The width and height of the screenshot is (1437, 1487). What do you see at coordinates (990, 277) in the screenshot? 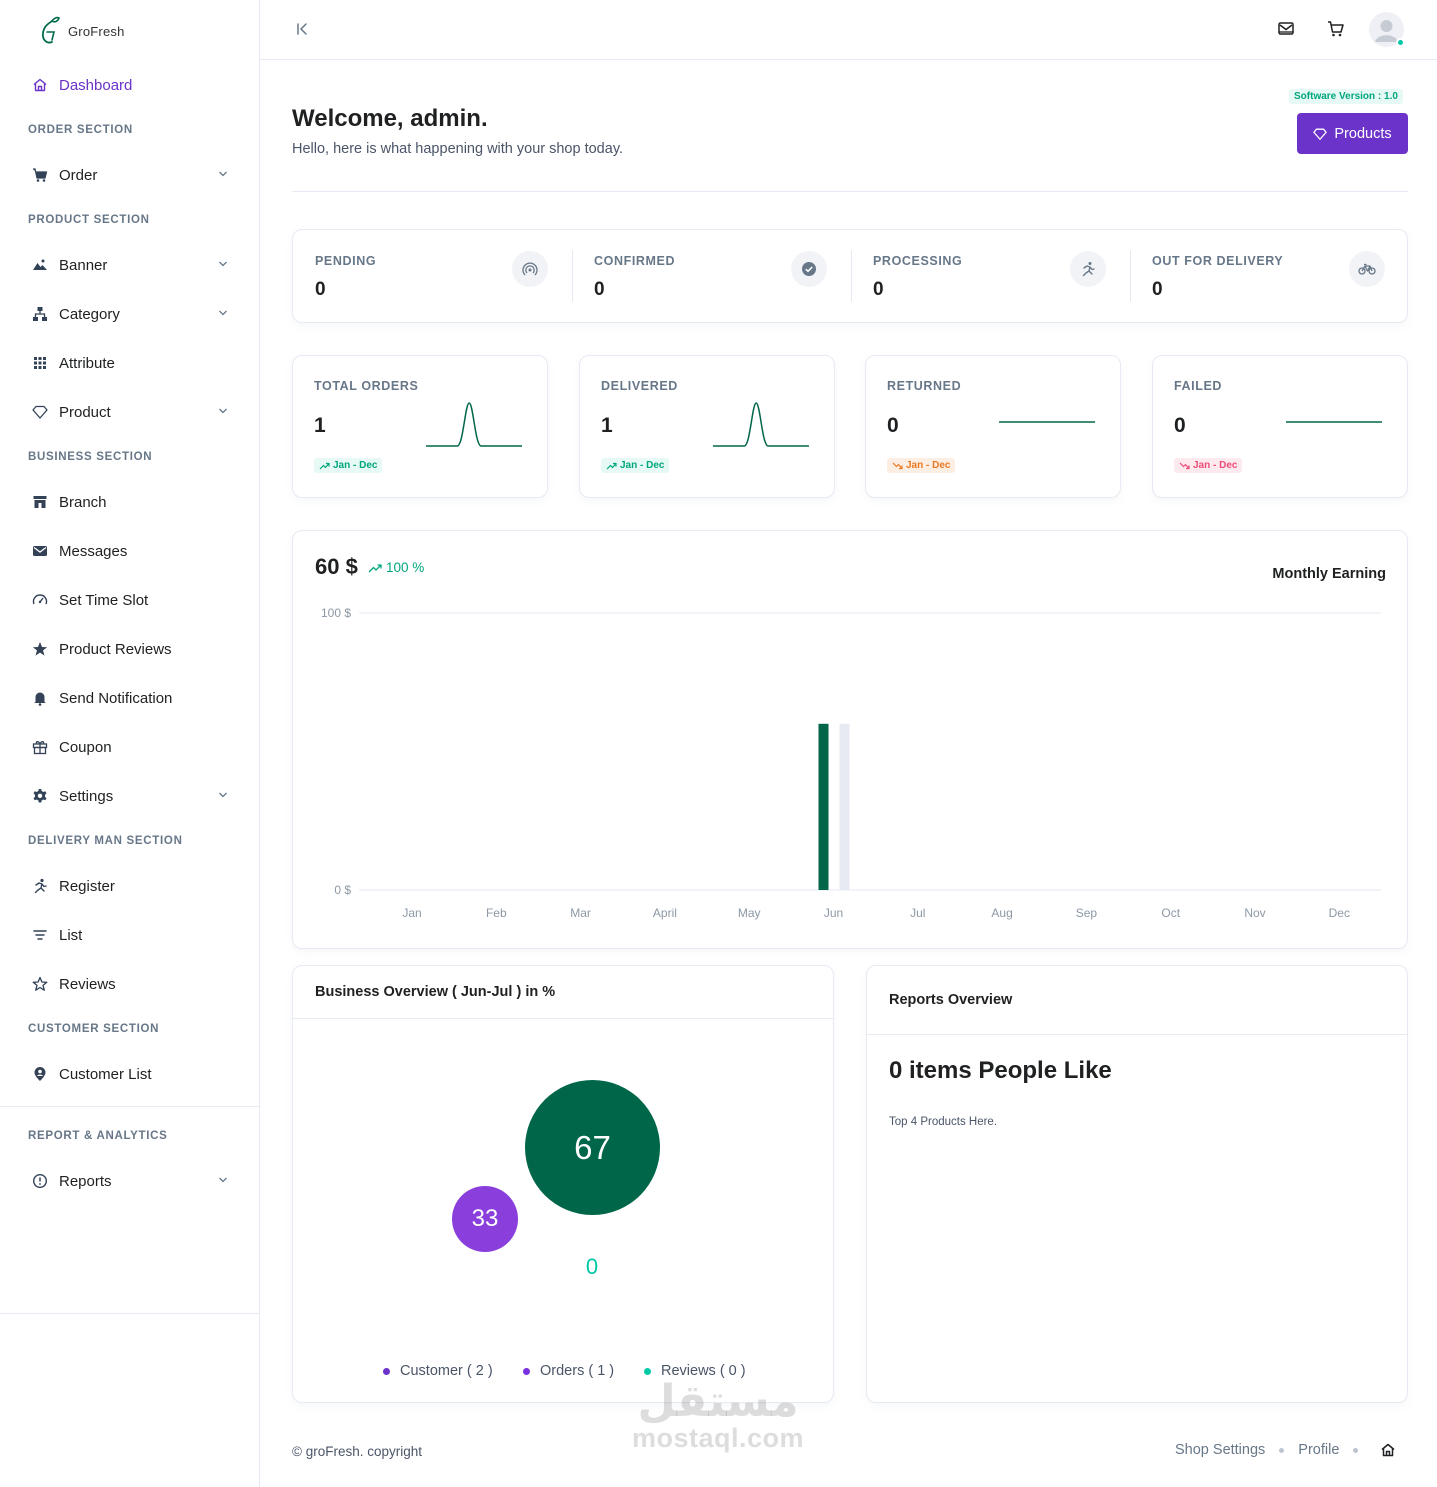
I see `status-processing: PROCESSING 0` at bounding box center [990, 277].